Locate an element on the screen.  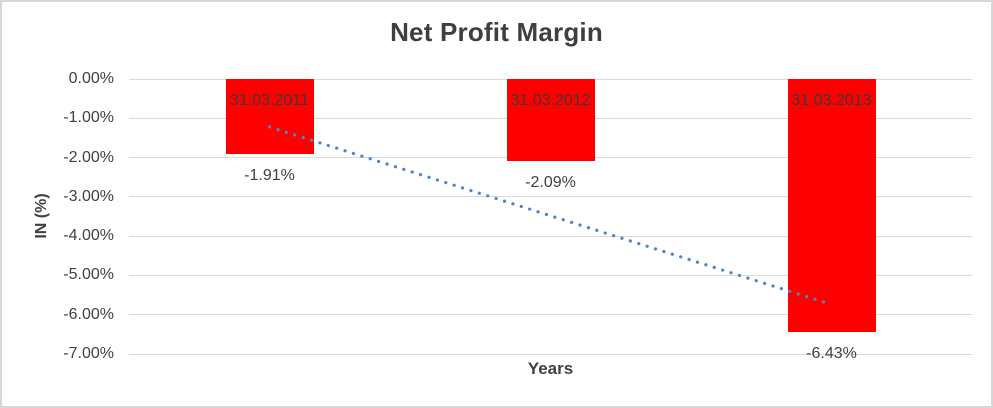
y-tick-label: 0.00% is located at coordinates (91, 78).